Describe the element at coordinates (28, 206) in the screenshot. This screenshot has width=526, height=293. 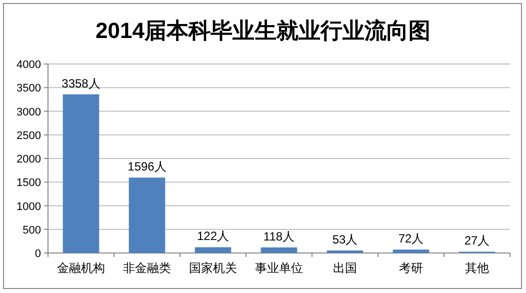
I see `y-tick-label: 1000` at that location.